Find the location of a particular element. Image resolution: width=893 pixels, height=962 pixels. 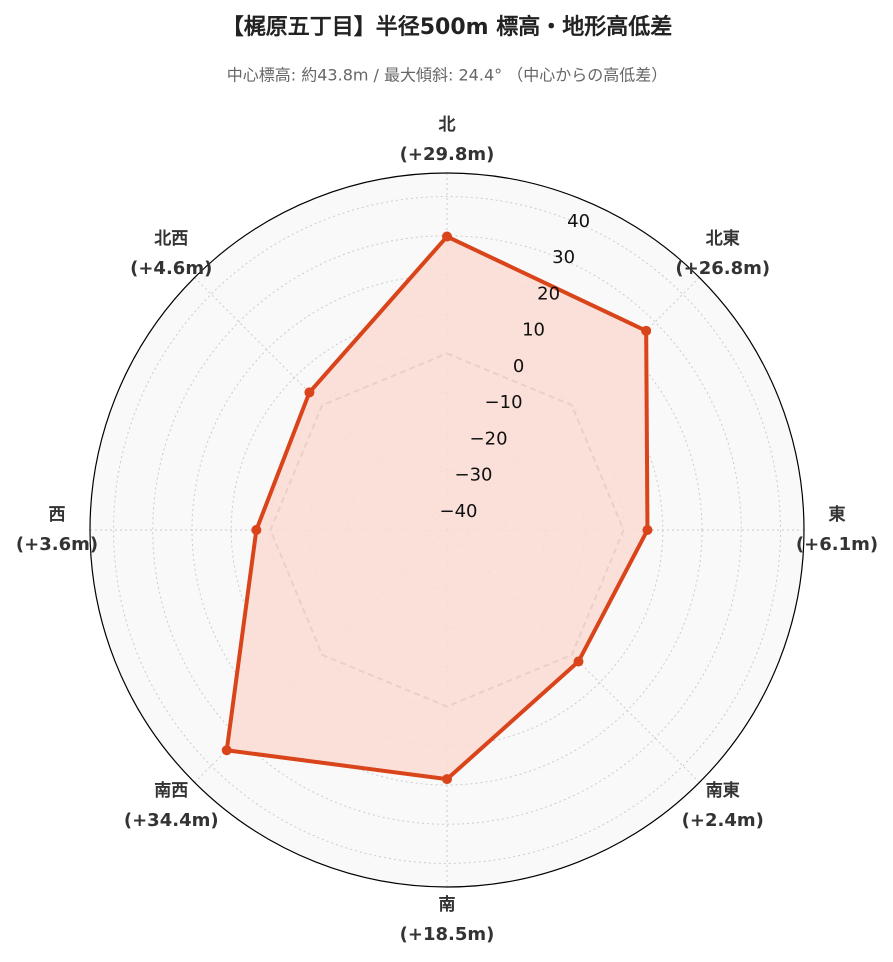

value-label: (+26.8m) is located at coordinates (722, 268).